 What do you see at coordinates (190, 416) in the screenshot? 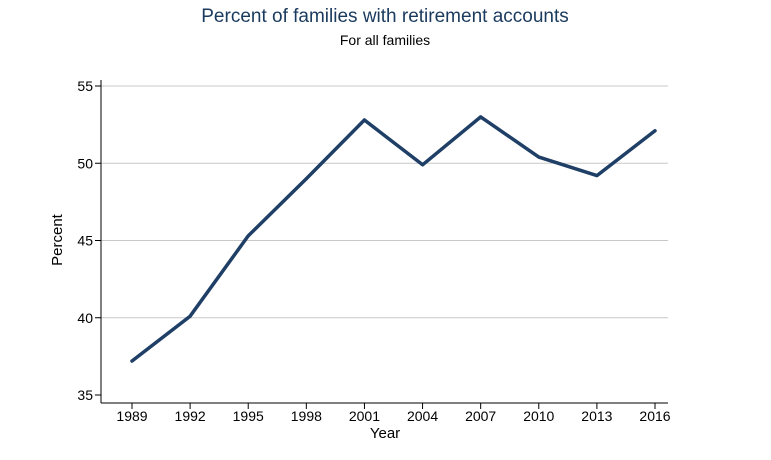
I see `x-tick-label: 1992` at bounding box center [190, 416].